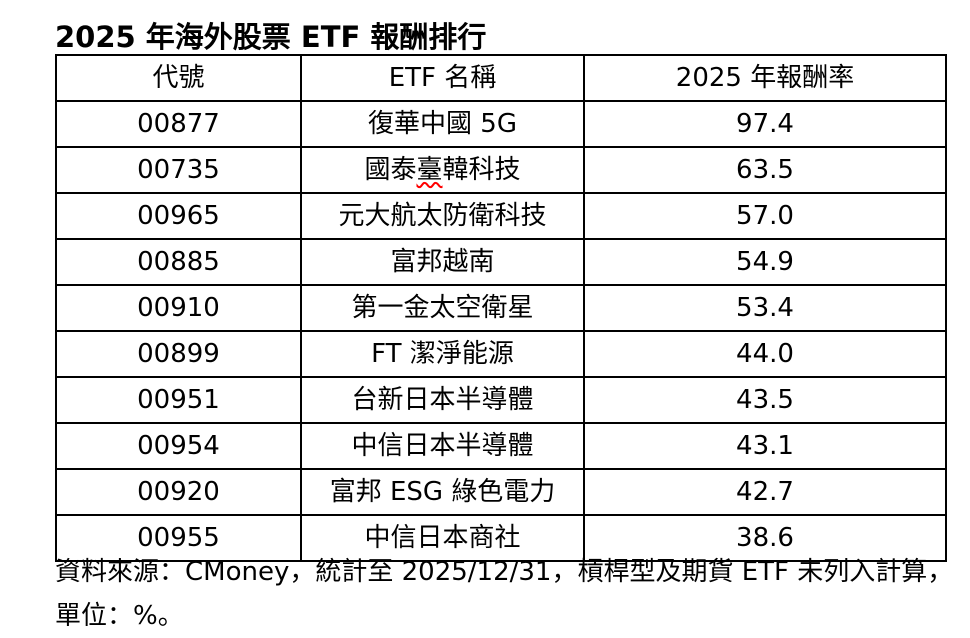 The width and height of the screenshot is (970, 638). Describe the element at coordinates (178, 492) in the screenshot. I see `etf-code-cell: 00920` at that location.